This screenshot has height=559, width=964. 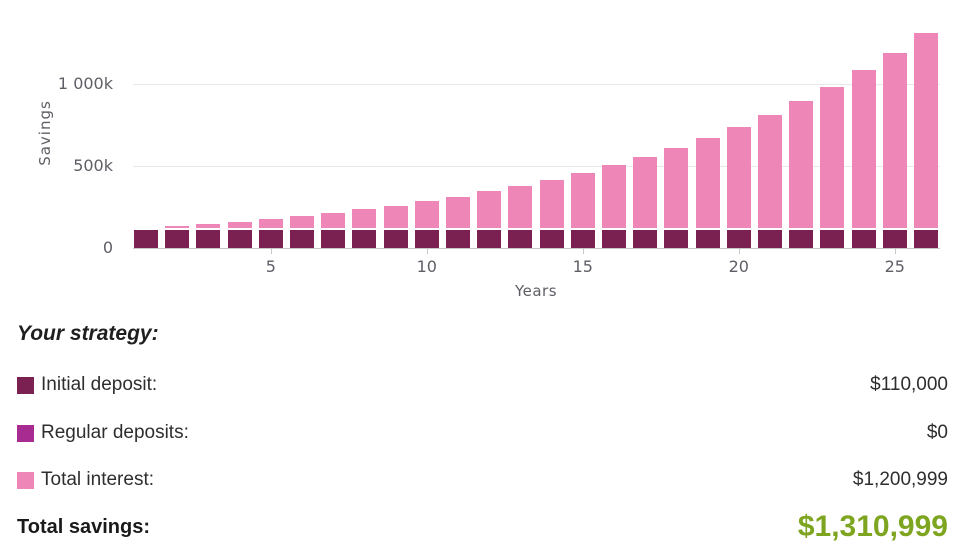 What do you see at coordinates (85, 83) in the screenshot?
I see `y-tick-label: 1 000k` at bounding box center [85, 83].